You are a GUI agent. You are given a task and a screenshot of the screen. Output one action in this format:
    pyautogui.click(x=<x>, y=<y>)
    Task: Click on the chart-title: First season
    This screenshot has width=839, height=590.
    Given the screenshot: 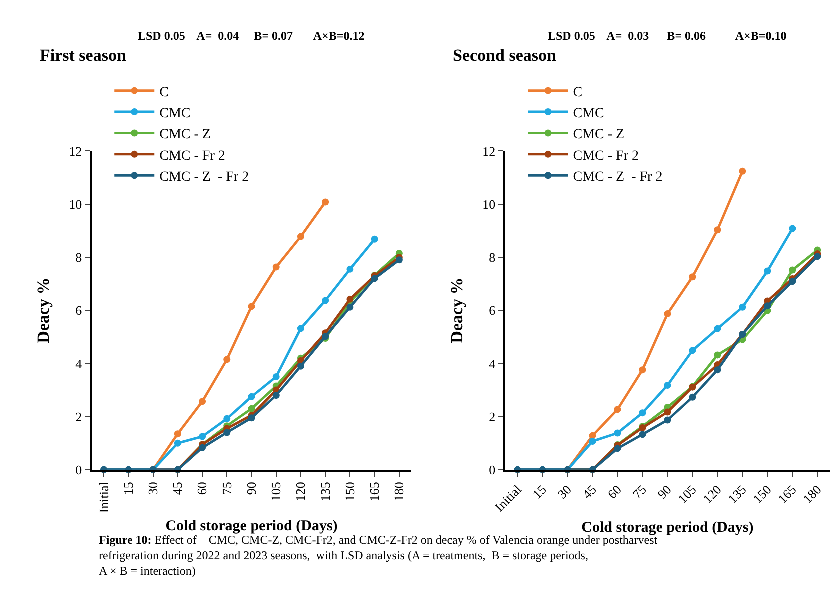 What is the action you would take?
    pyautogui.click(x=83, y=55)
    